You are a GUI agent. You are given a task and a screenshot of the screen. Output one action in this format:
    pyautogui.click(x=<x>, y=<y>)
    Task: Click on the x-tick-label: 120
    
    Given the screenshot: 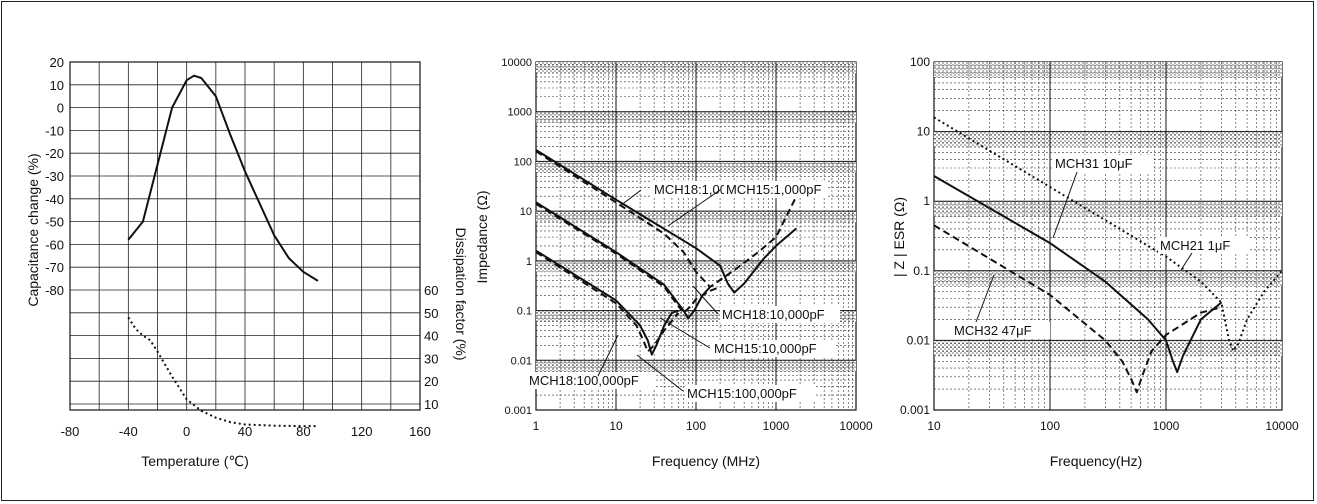 What is the action you would take?
    pyautogui.click(x=362, y=431)
    